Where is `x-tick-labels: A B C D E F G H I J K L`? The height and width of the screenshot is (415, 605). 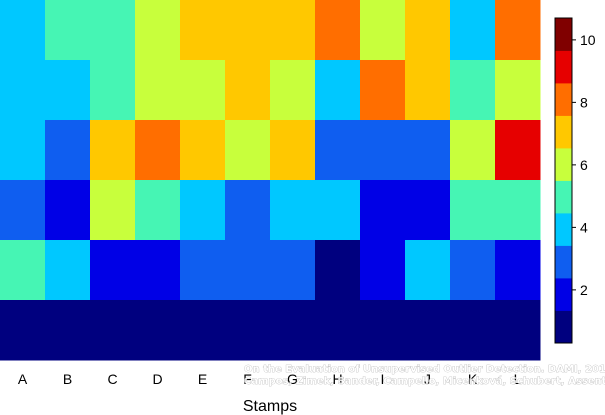
x-tick-labels: A B C D E F G H I J K L is located at coordinates (270, 379).